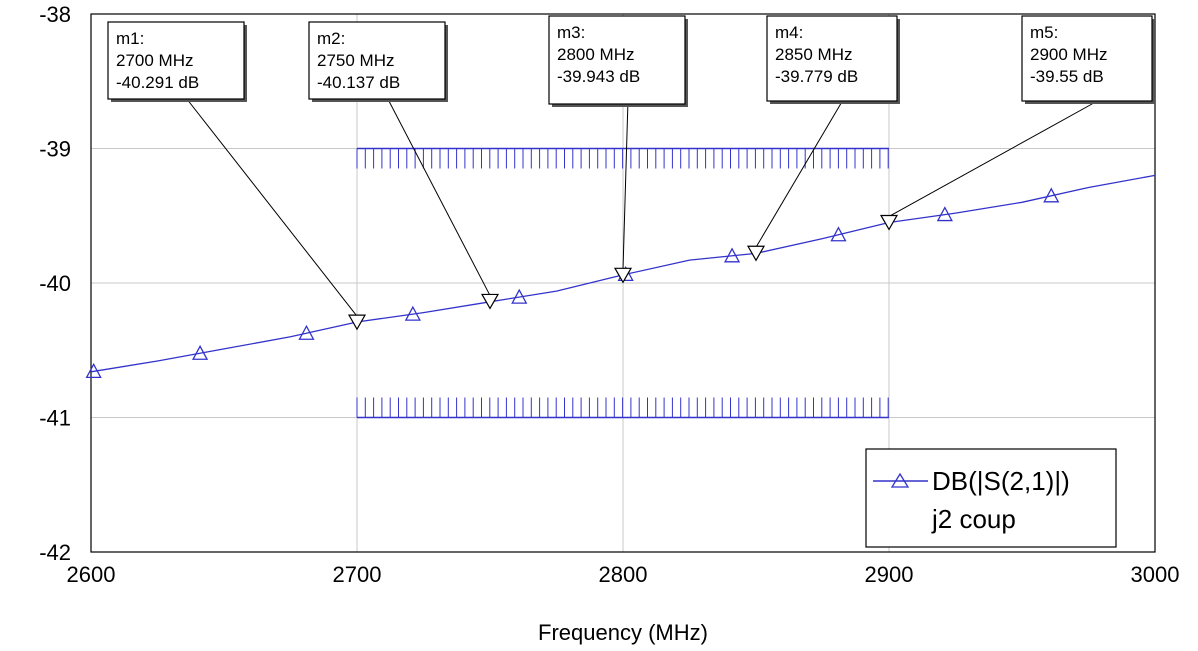  I want to click on legend: DB(|S(2,1)|) j2 coup, so click(991, 498).